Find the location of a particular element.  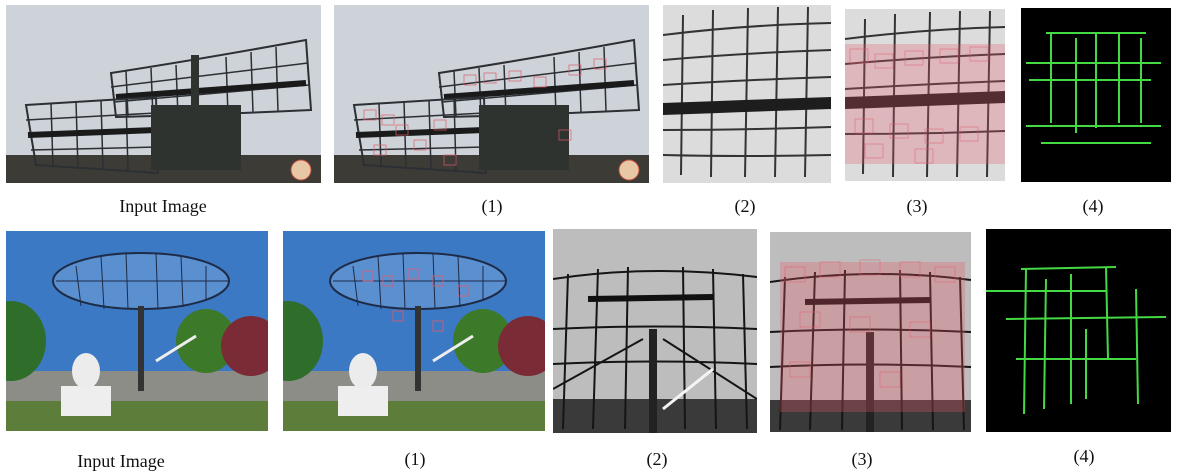

row1-caption-2: (2) is located at coordinates (745, 206).